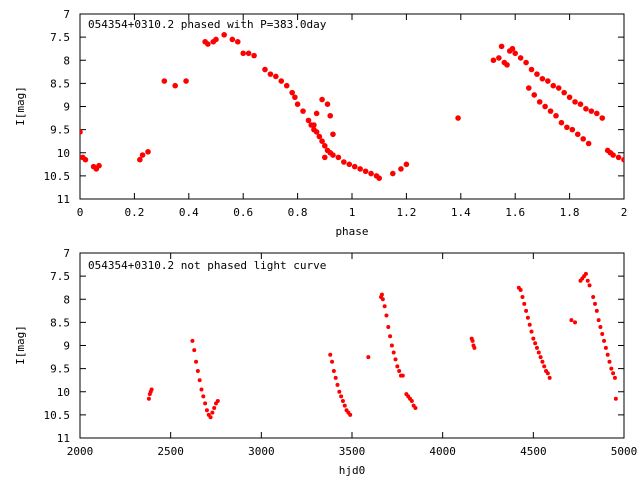  Describe the element at coordinates (66, 253) in the screenshot. I see `y-tick-label: 7` at that location.